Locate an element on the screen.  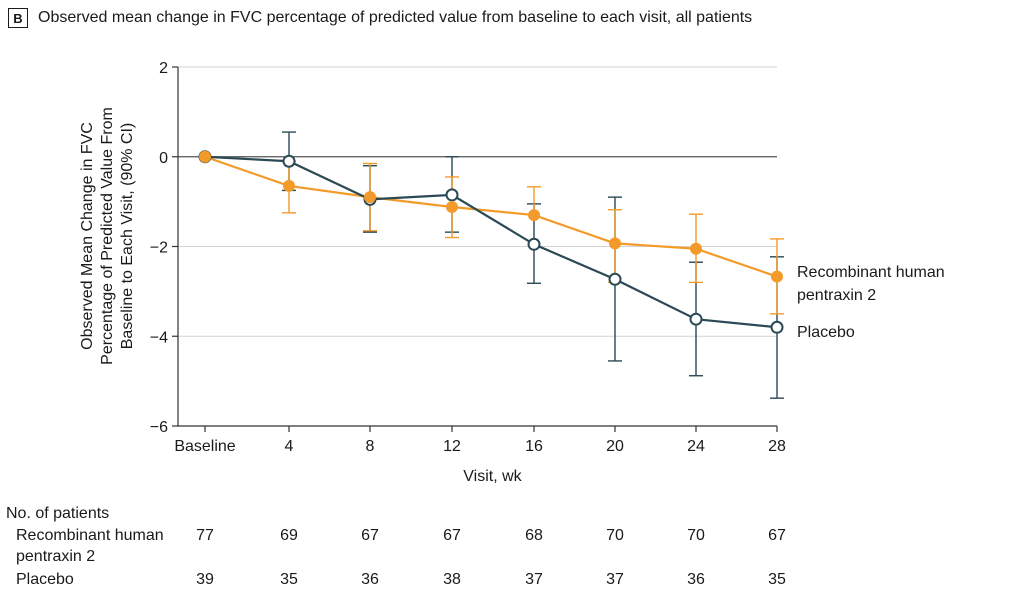
x-tick-label-5: 20 is located at coordinates (615, 446).